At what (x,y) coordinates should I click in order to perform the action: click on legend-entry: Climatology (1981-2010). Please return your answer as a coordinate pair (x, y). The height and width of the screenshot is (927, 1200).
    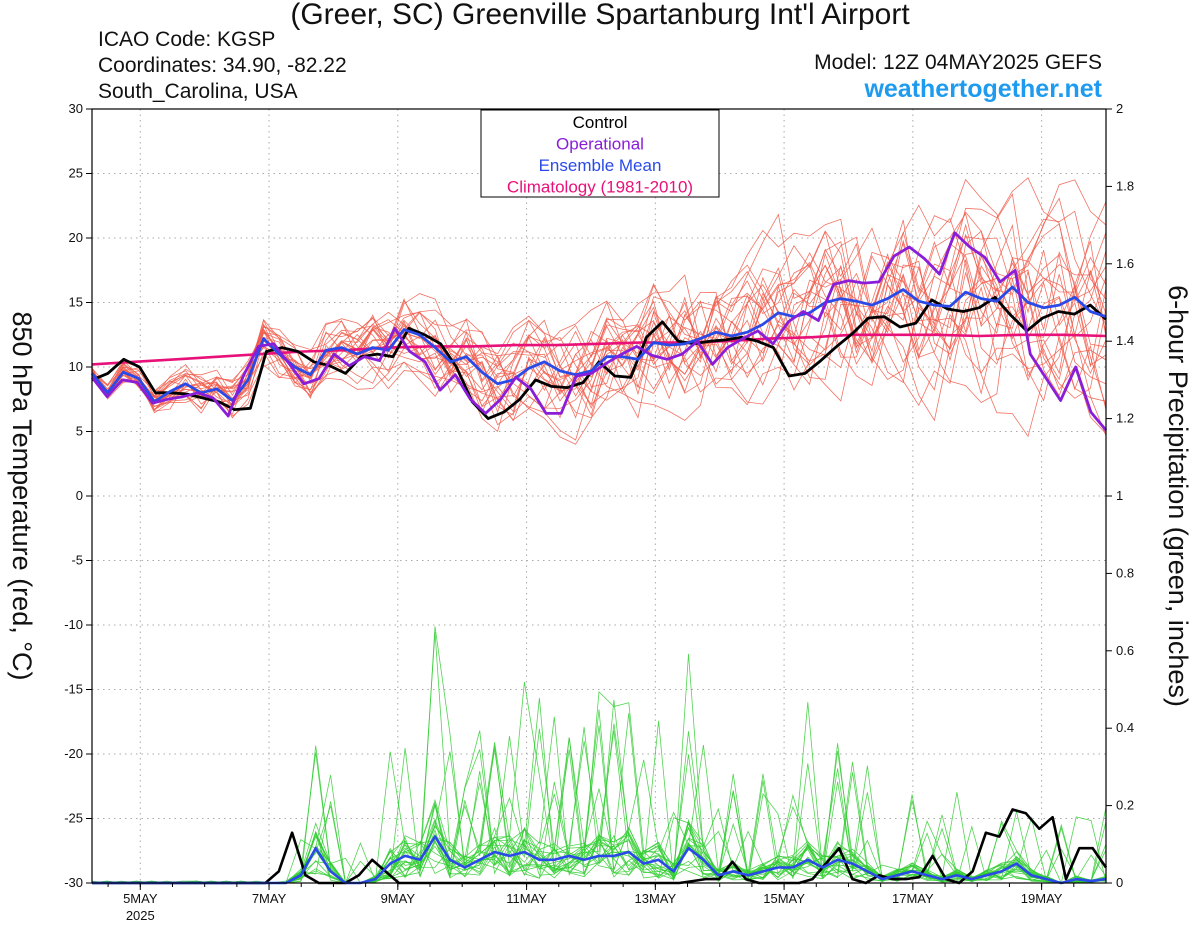
    Looking at the image, I should click on (600, 187).